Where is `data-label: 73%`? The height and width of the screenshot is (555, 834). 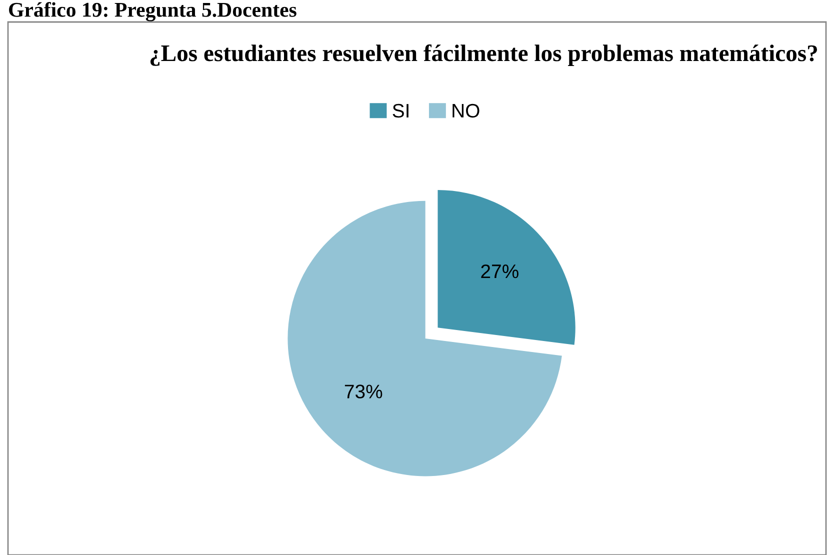 data-label: 73% is located at coordinates (363, 391).